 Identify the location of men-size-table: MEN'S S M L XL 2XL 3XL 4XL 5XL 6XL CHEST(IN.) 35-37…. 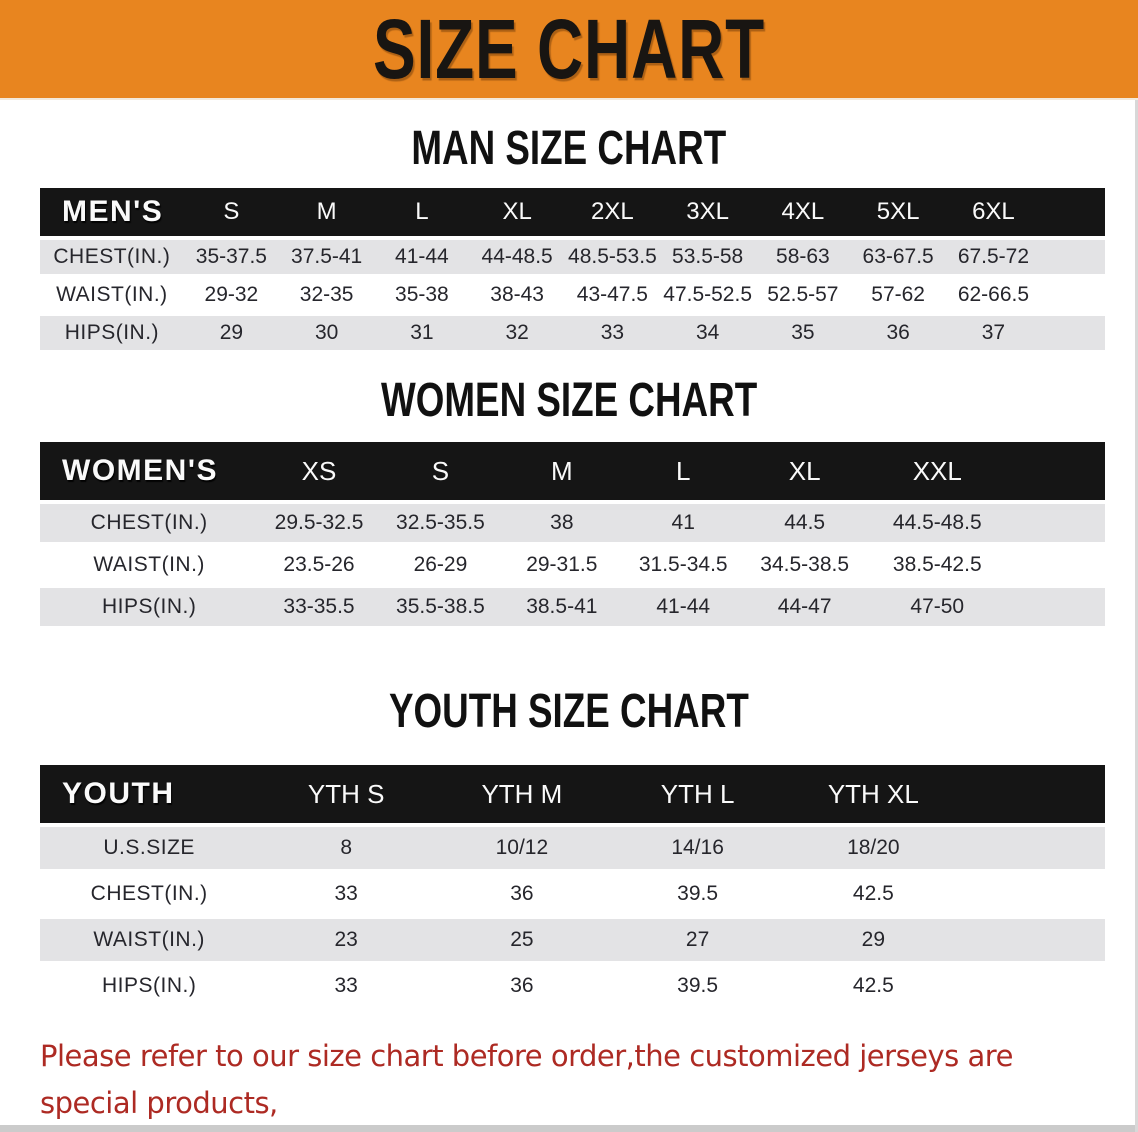
(572, 269).